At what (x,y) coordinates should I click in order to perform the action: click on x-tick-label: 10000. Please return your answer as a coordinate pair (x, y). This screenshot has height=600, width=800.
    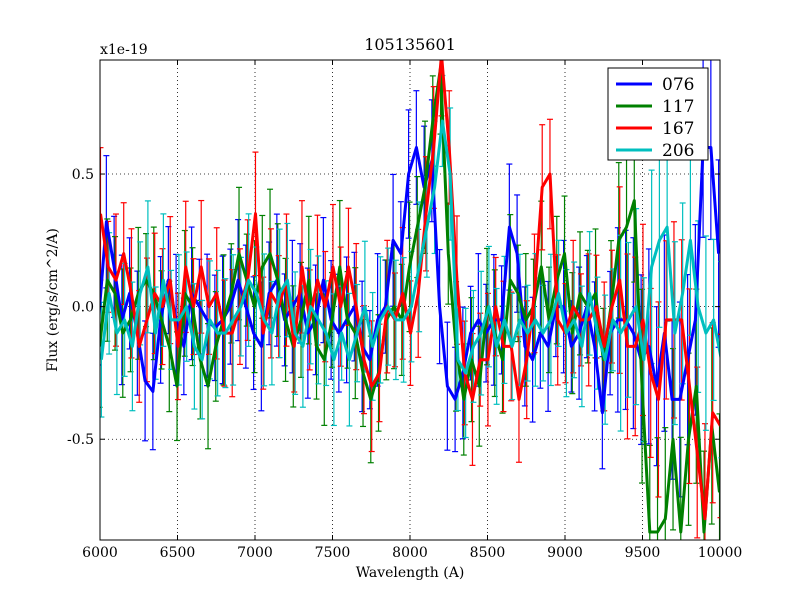
    Looking at the image, I should click on (720, 553).